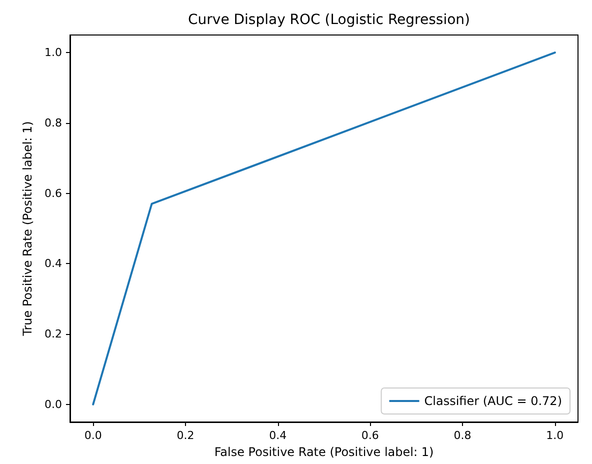 The height and width of the screenshot is (464, 592). Describe the element at coordinates (27, 229) in the screenshot. I see `y-axis-title: True Positive Rate (Positive label: 1)` at that location.